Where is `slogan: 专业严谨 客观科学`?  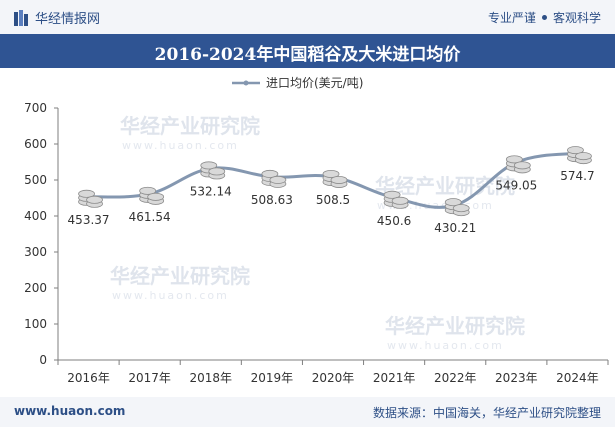 slogan: 专业严谨 客观科学 is located at coordinates (544, 17).